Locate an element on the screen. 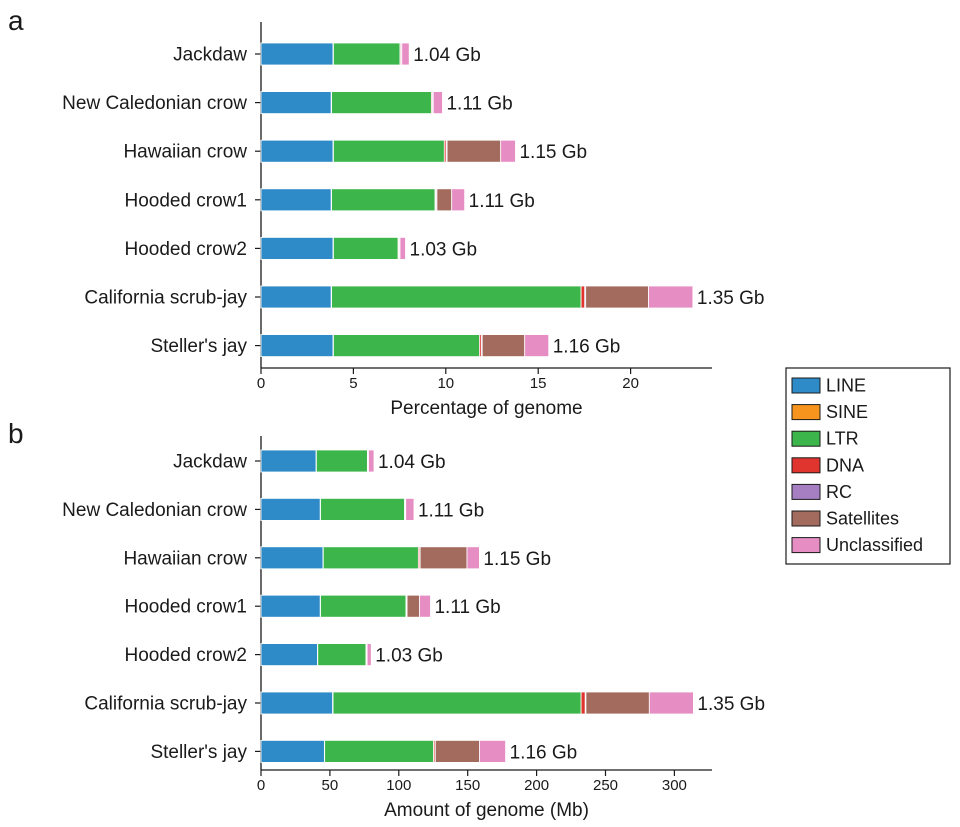 The height and width of the screenshot is (827, 960). panel-a-category-label-hawaiian-crow: Hawaiian crow is located at coordinates (185, 152).